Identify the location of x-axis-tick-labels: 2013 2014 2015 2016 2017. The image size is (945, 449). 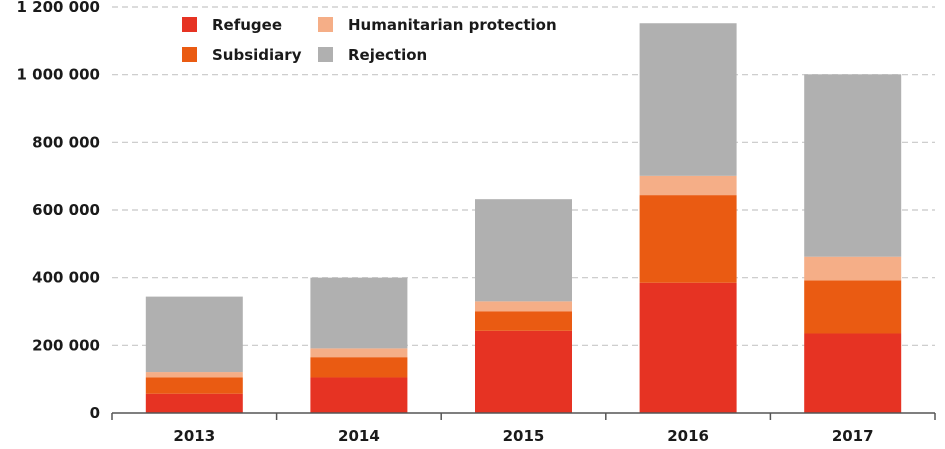
(523, 436).